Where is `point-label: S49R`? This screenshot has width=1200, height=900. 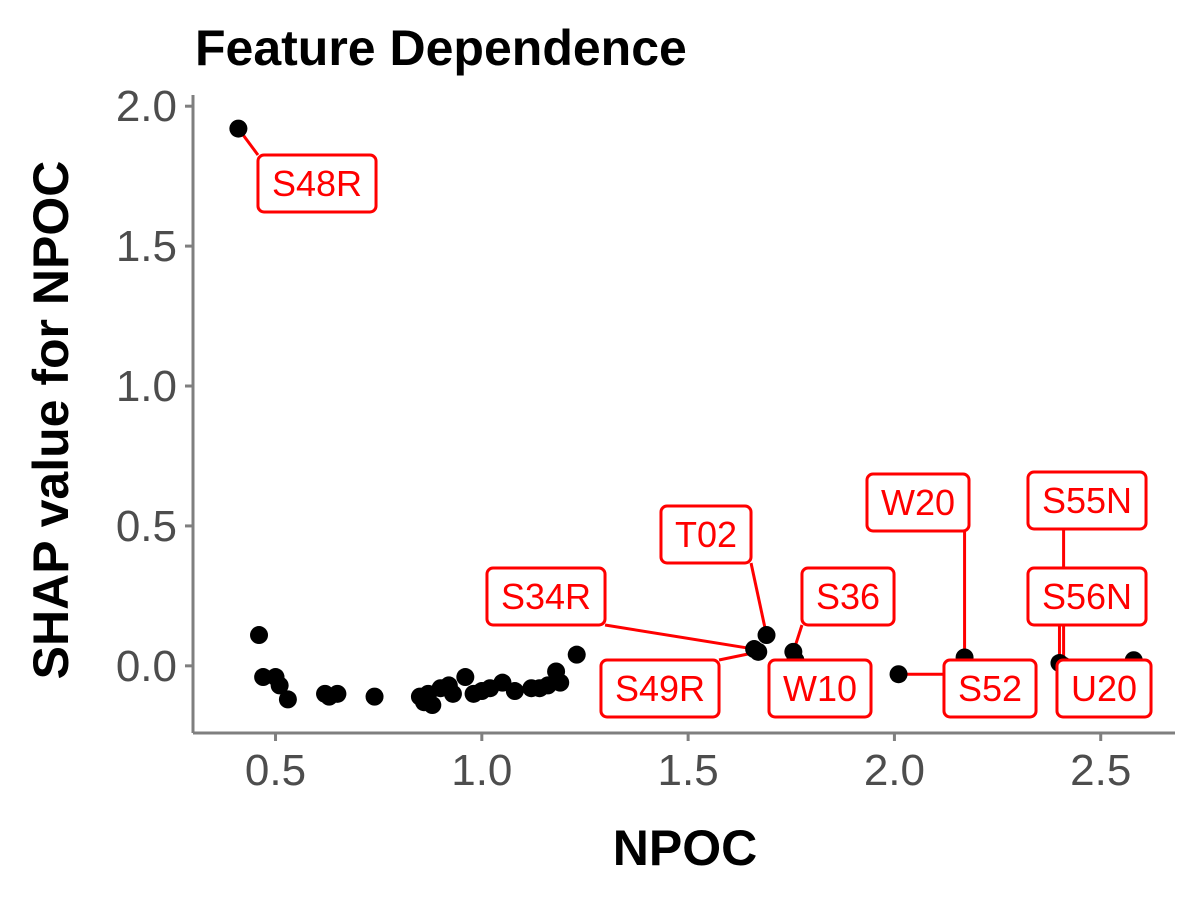 point-label: S49R is located at coordinates (660, 688).